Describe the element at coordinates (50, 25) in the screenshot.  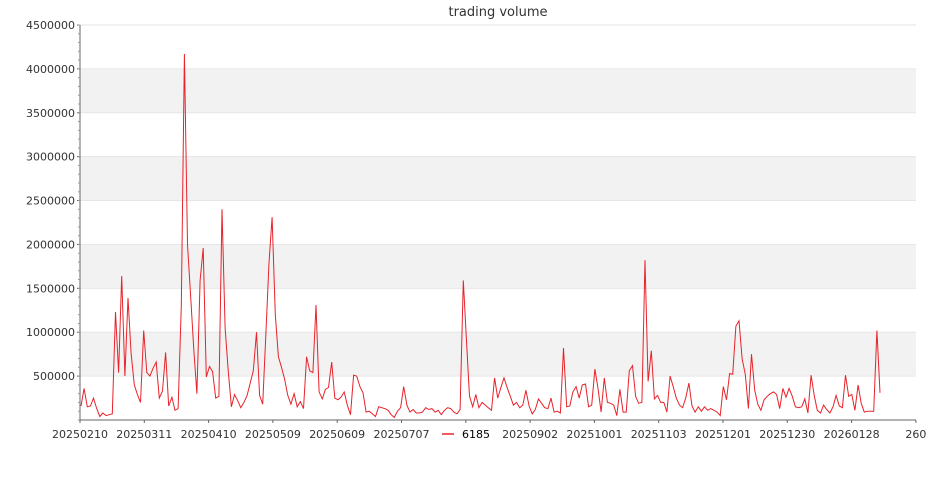
I see `y-tick-label: 4500000` at that location.